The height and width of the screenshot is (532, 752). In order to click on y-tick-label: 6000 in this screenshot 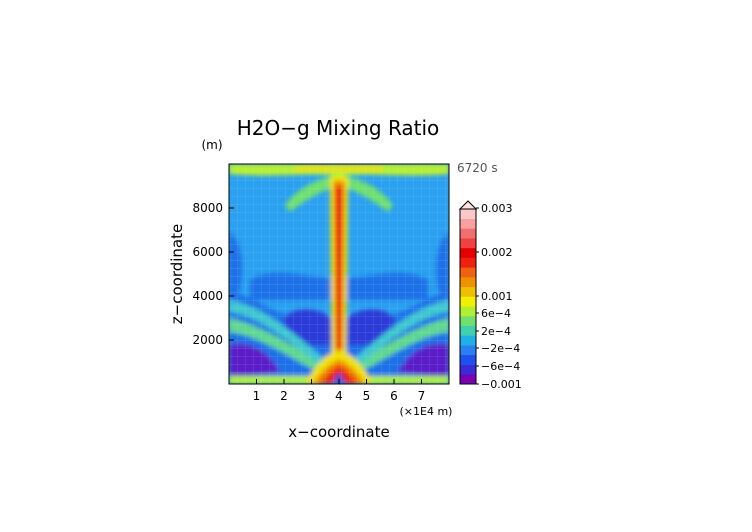, I will do `click(207, 252)`.